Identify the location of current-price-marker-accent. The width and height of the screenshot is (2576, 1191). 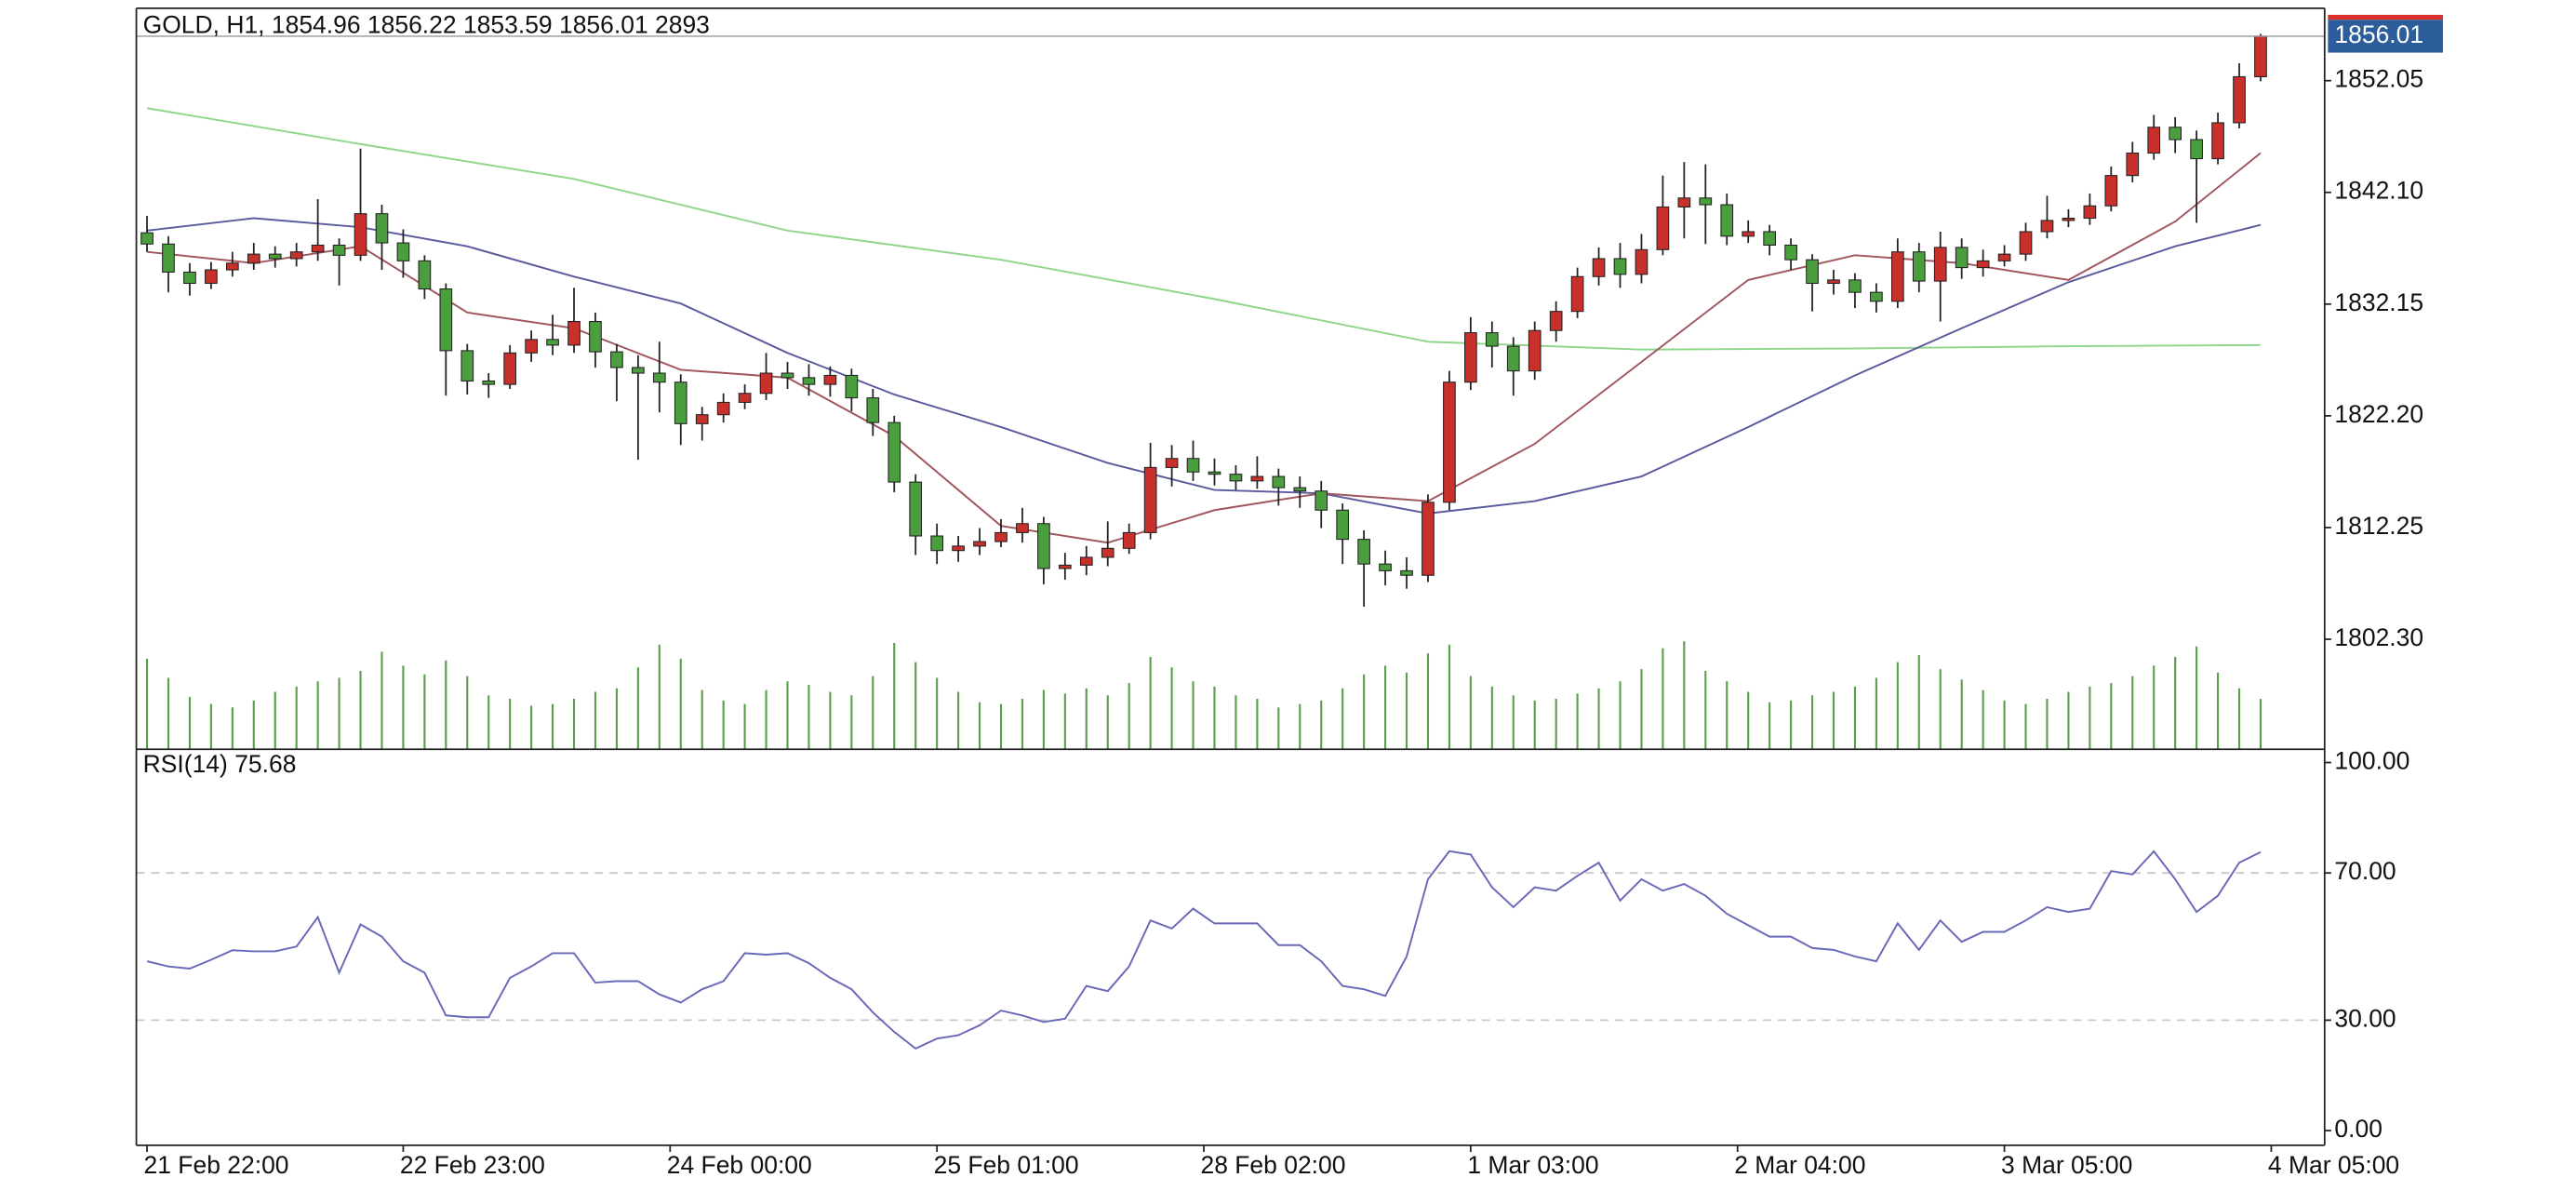
(2385, 17).